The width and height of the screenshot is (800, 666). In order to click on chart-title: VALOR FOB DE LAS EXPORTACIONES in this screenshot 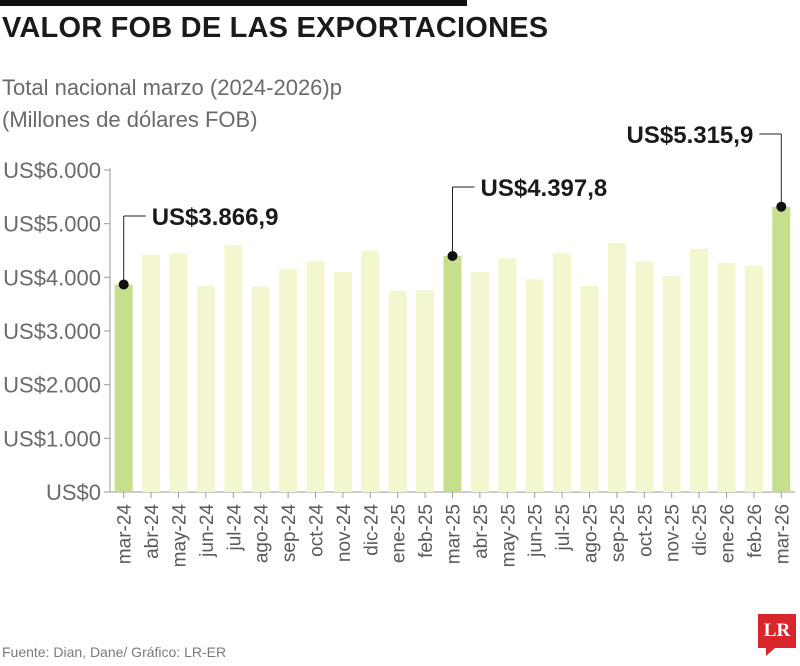, I will do `click(275, 28)`.